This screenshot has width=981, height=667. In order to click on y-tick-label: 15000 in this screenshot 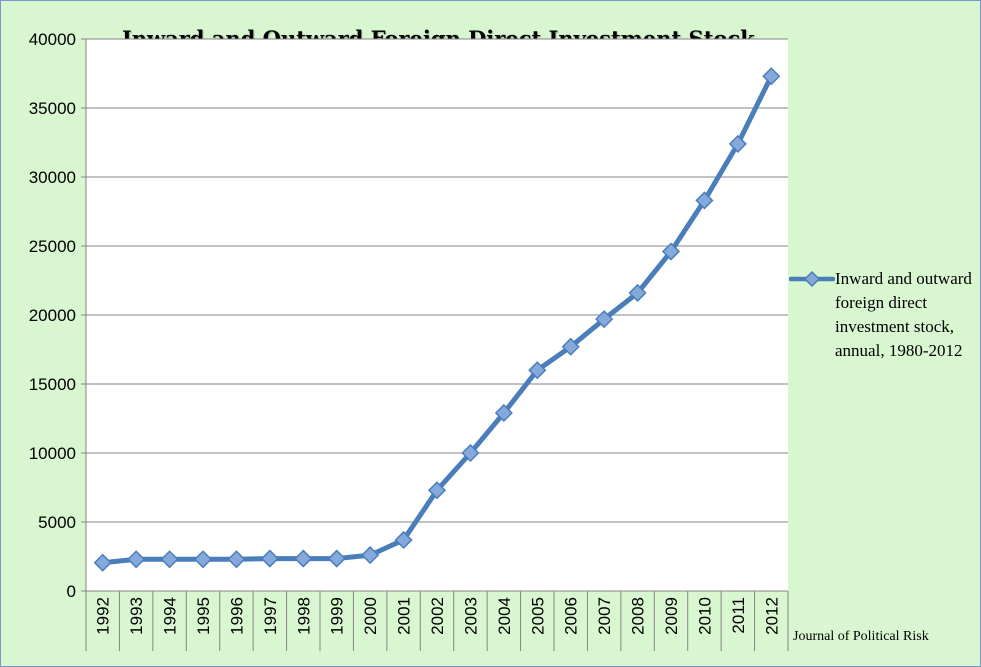, I will do `click(52, 384)`.